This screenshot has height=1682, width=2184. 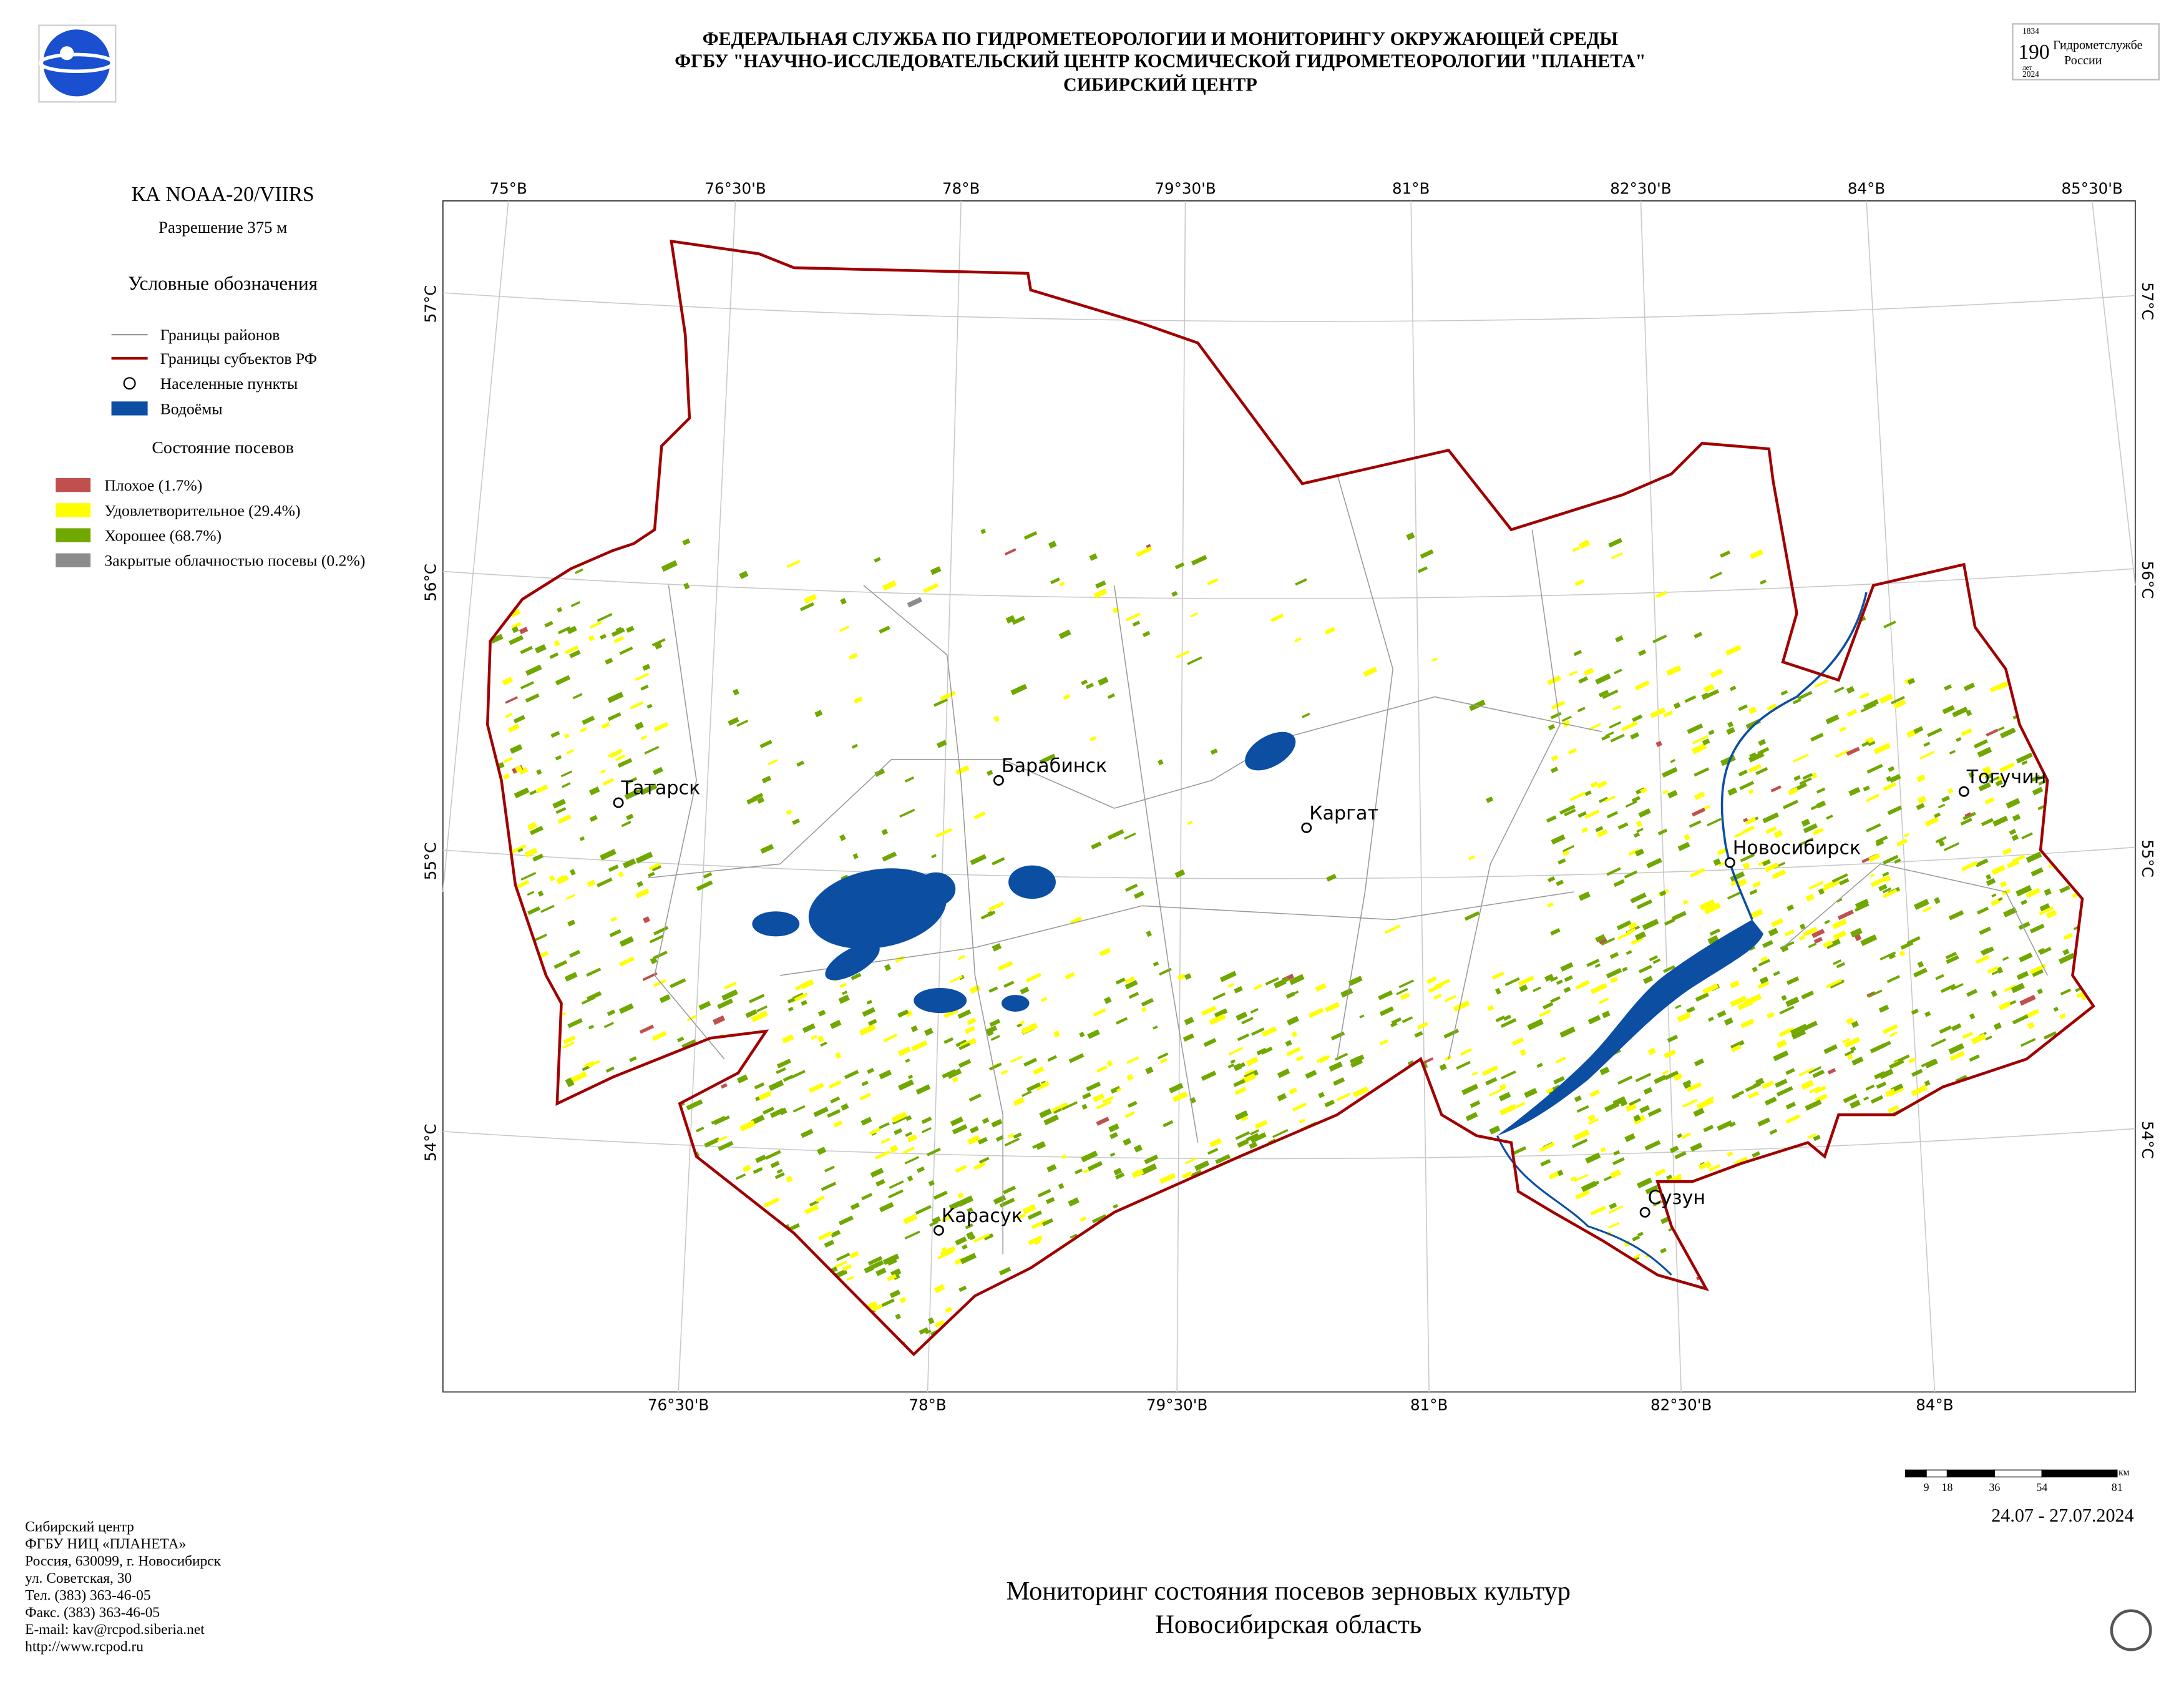 What do you see at coordinates (618, 802) in the screenshot?
I see `city-marker` at bounding box center [618, 802].